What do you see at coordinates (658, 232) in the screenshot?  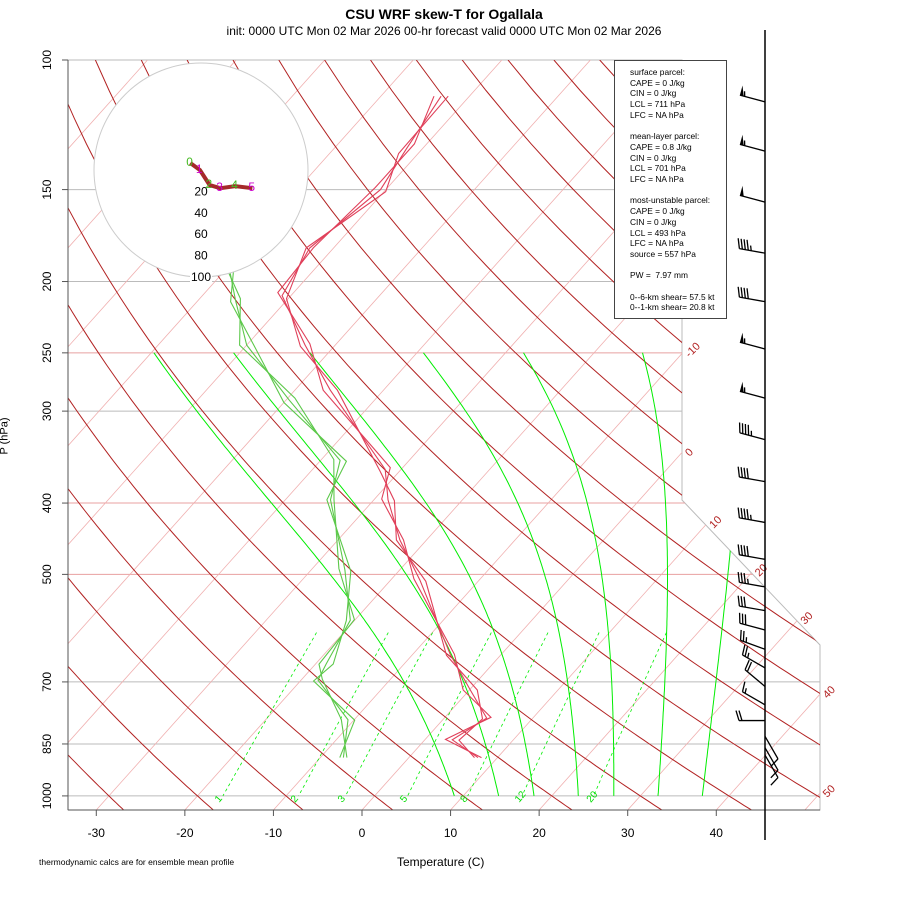 I see `info-line: LCL = 493 hPa` at bounding box center [658, 232].